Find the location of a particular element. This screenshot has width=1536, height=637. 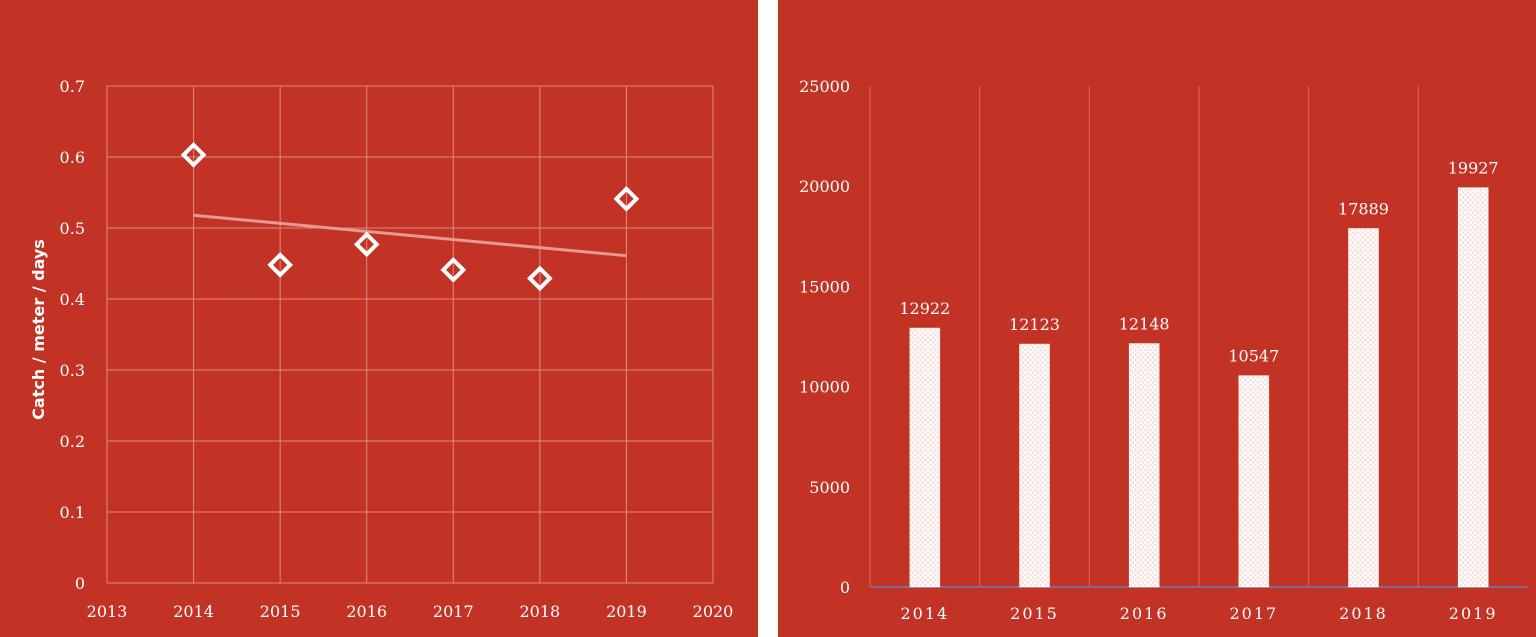

bar-2016 is located at coordinates (1144, 465).